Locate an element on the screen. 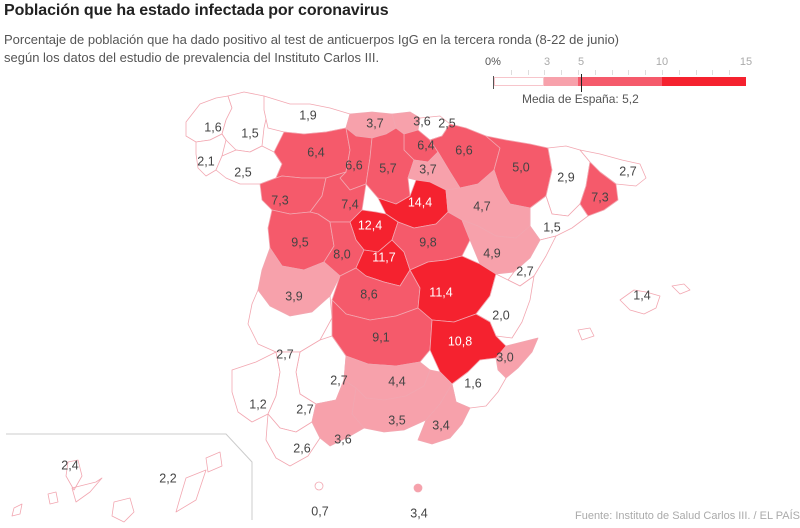 This screenshot has width=800, height=528. province-value-cadiz: 2,6 is located at coordinates (301, 448).